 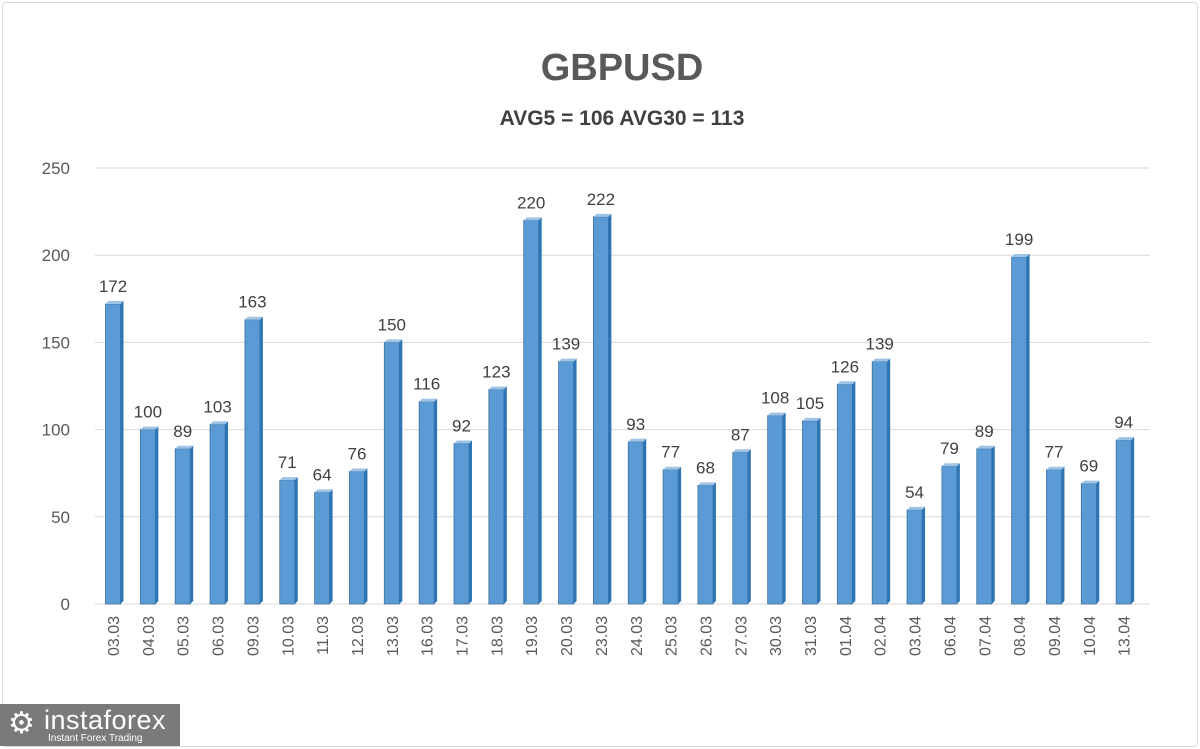 What do you see at coordinates (426, 384) in the screenshot?
I see `data-label: 116` at bounding box center [426, 384].